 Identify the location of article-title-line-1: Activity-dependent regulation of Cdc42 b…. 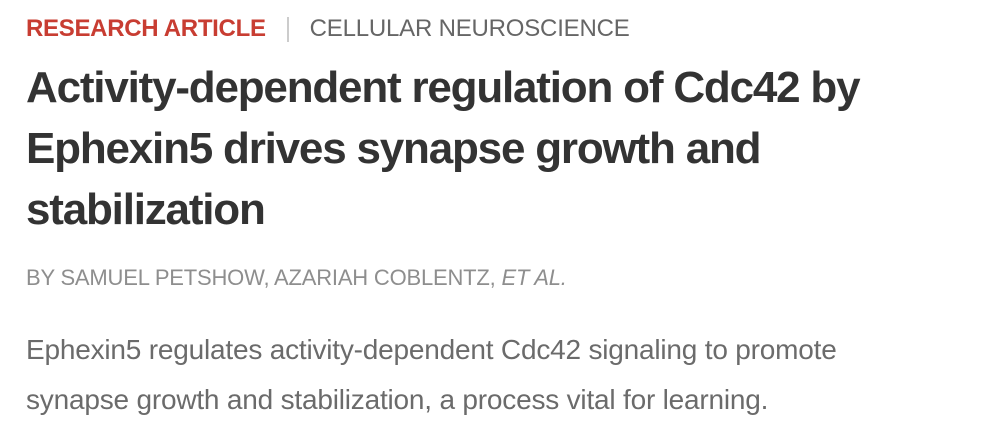
(443, 87).